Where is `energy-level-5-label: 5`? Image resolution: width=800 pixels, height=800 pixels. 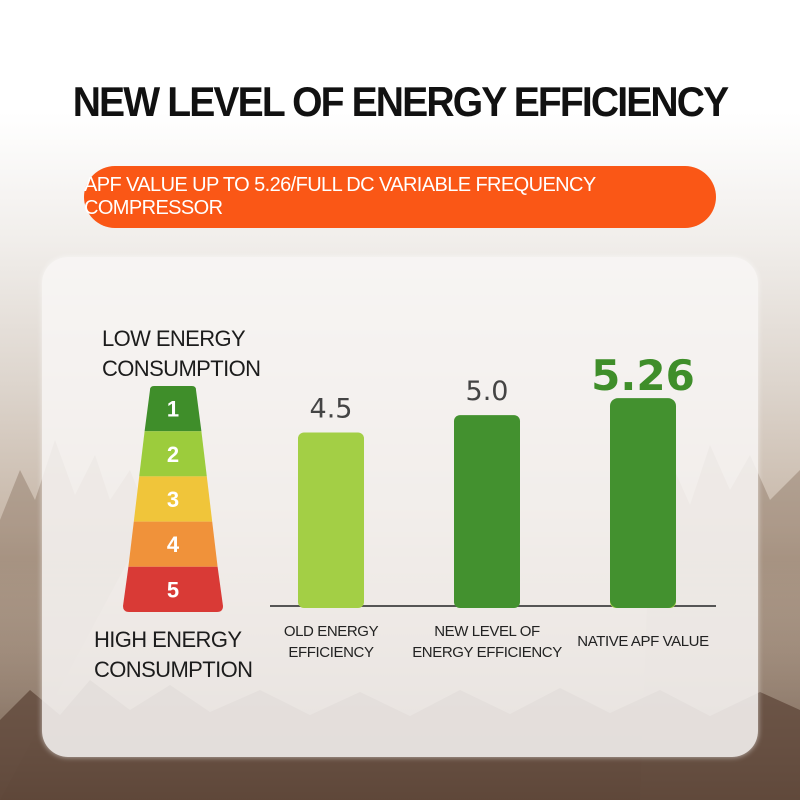 energy-level-5-label: 5 is located at coordinates (173, 589).